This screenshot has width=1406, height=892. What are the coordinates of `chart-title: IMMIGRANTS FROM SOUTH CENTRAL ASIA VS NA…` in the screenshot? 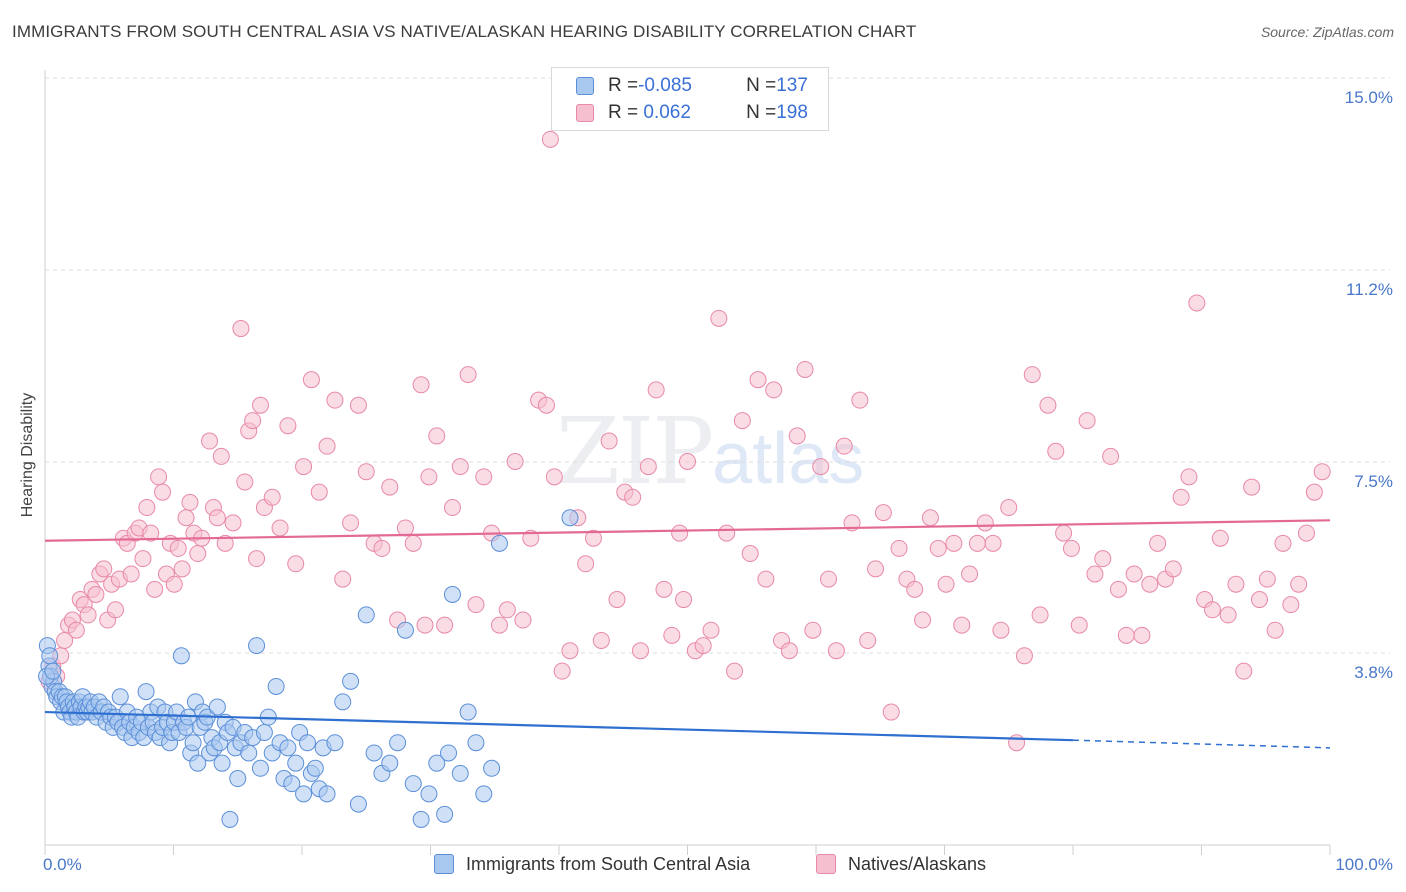 It's located at (464, 31).